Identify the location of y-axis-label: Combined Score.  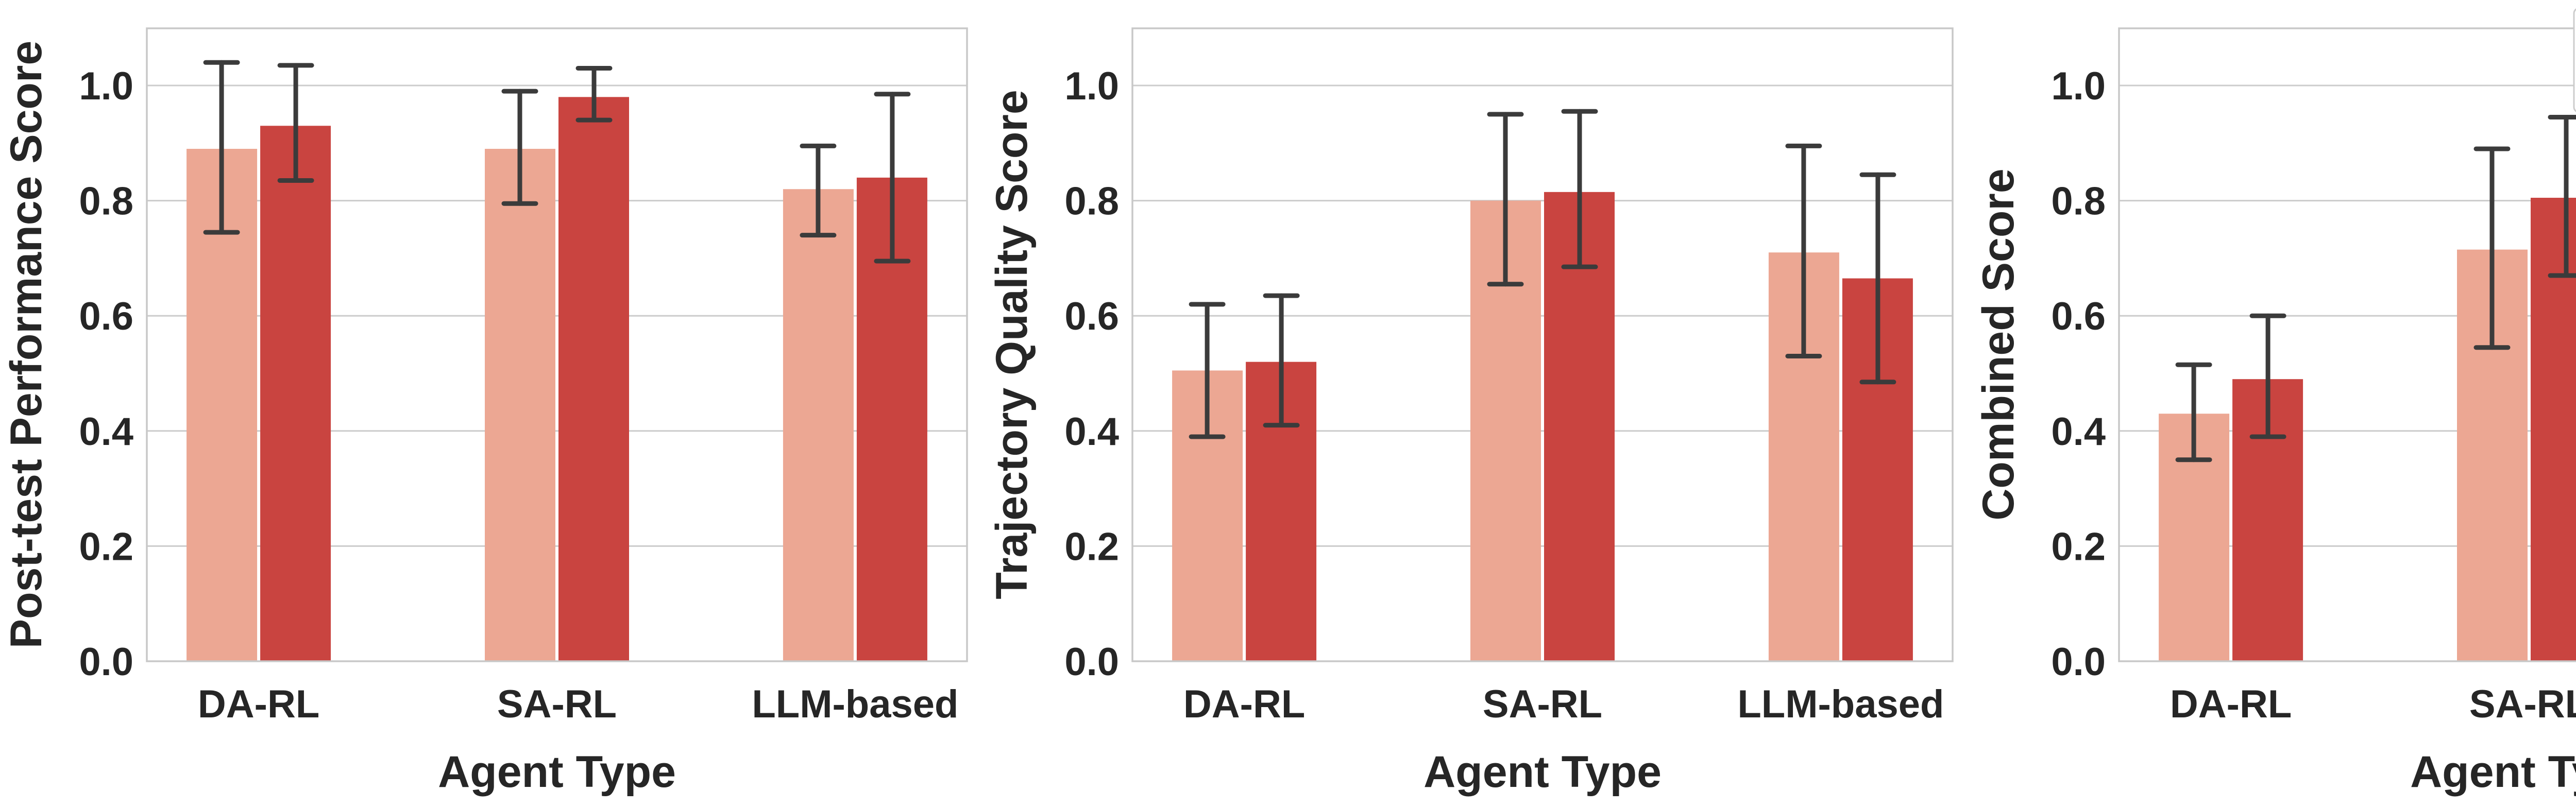
(1998, 344).